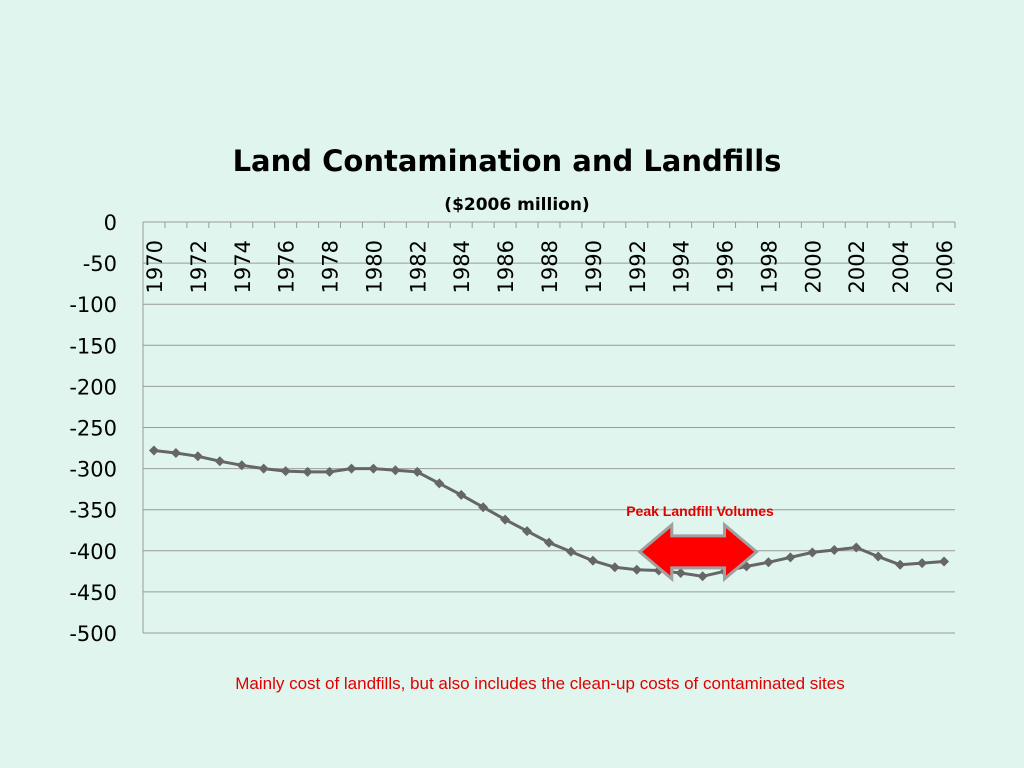 Image resolution: width=1024 pixels, height=768 pixels. I want to click on y-tick-label: -400, so click(93, 552).